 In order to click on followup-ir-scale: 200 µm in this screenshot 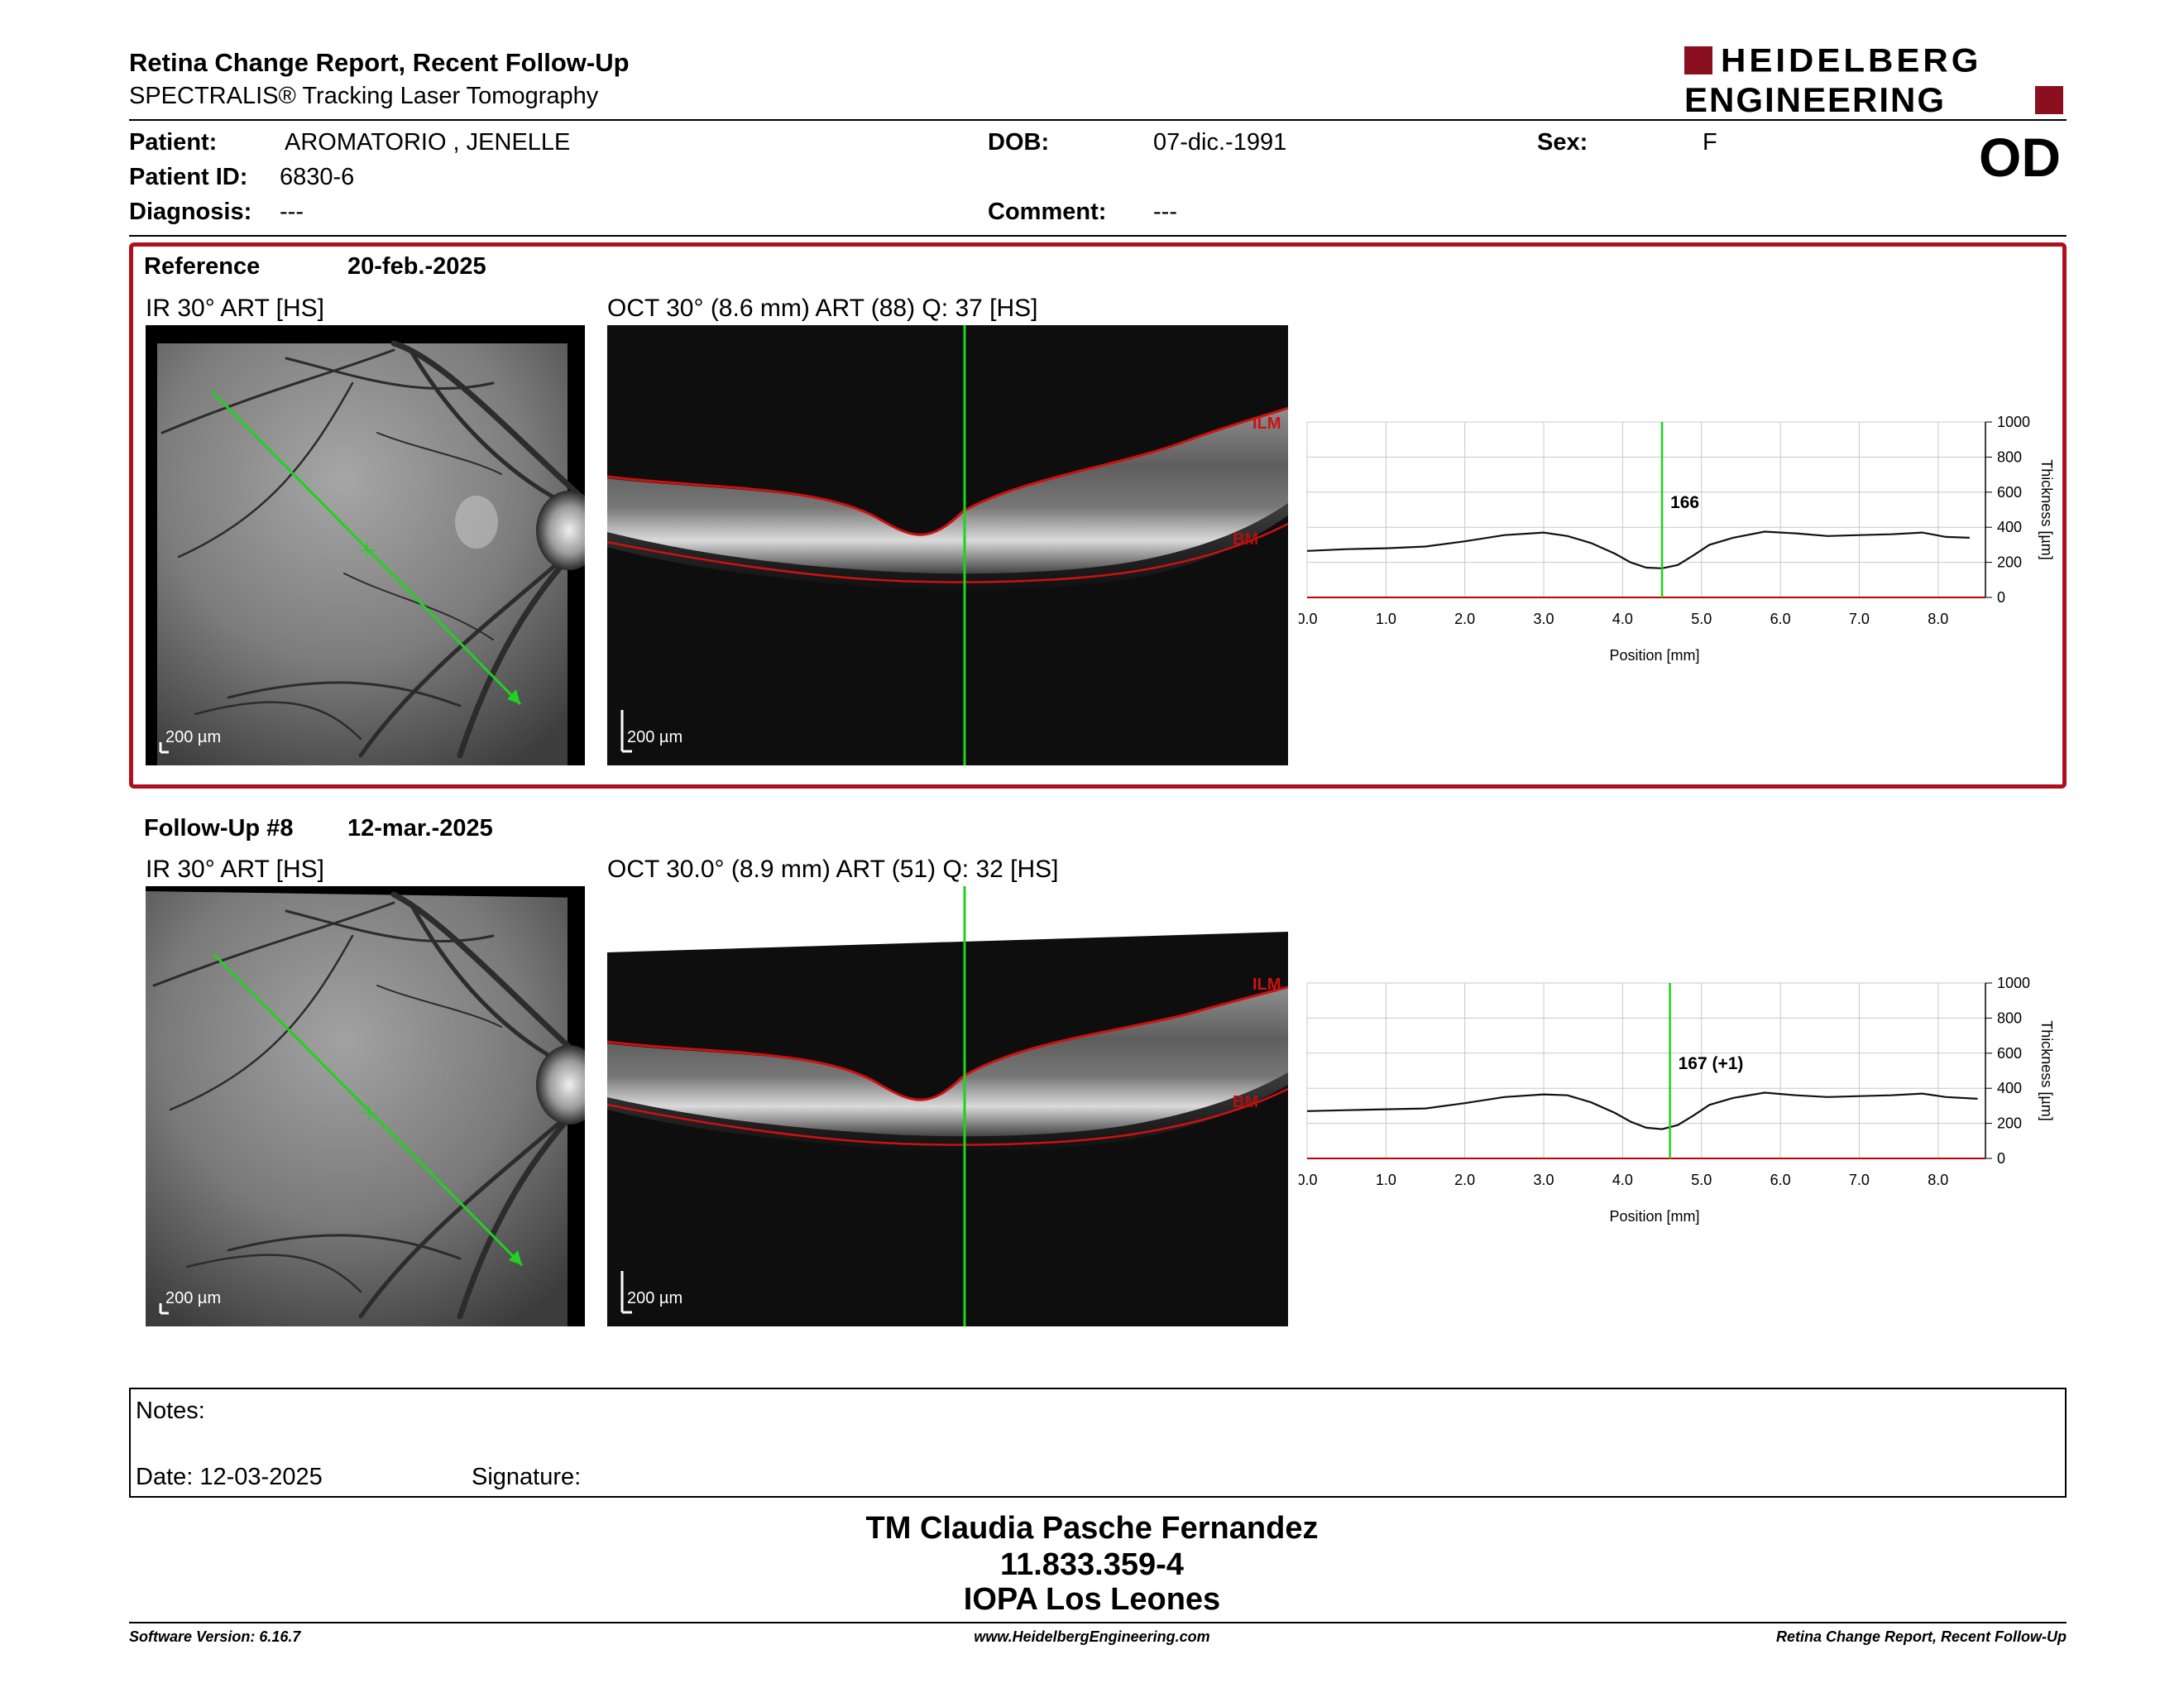, I will do `click(193, 1298)`.